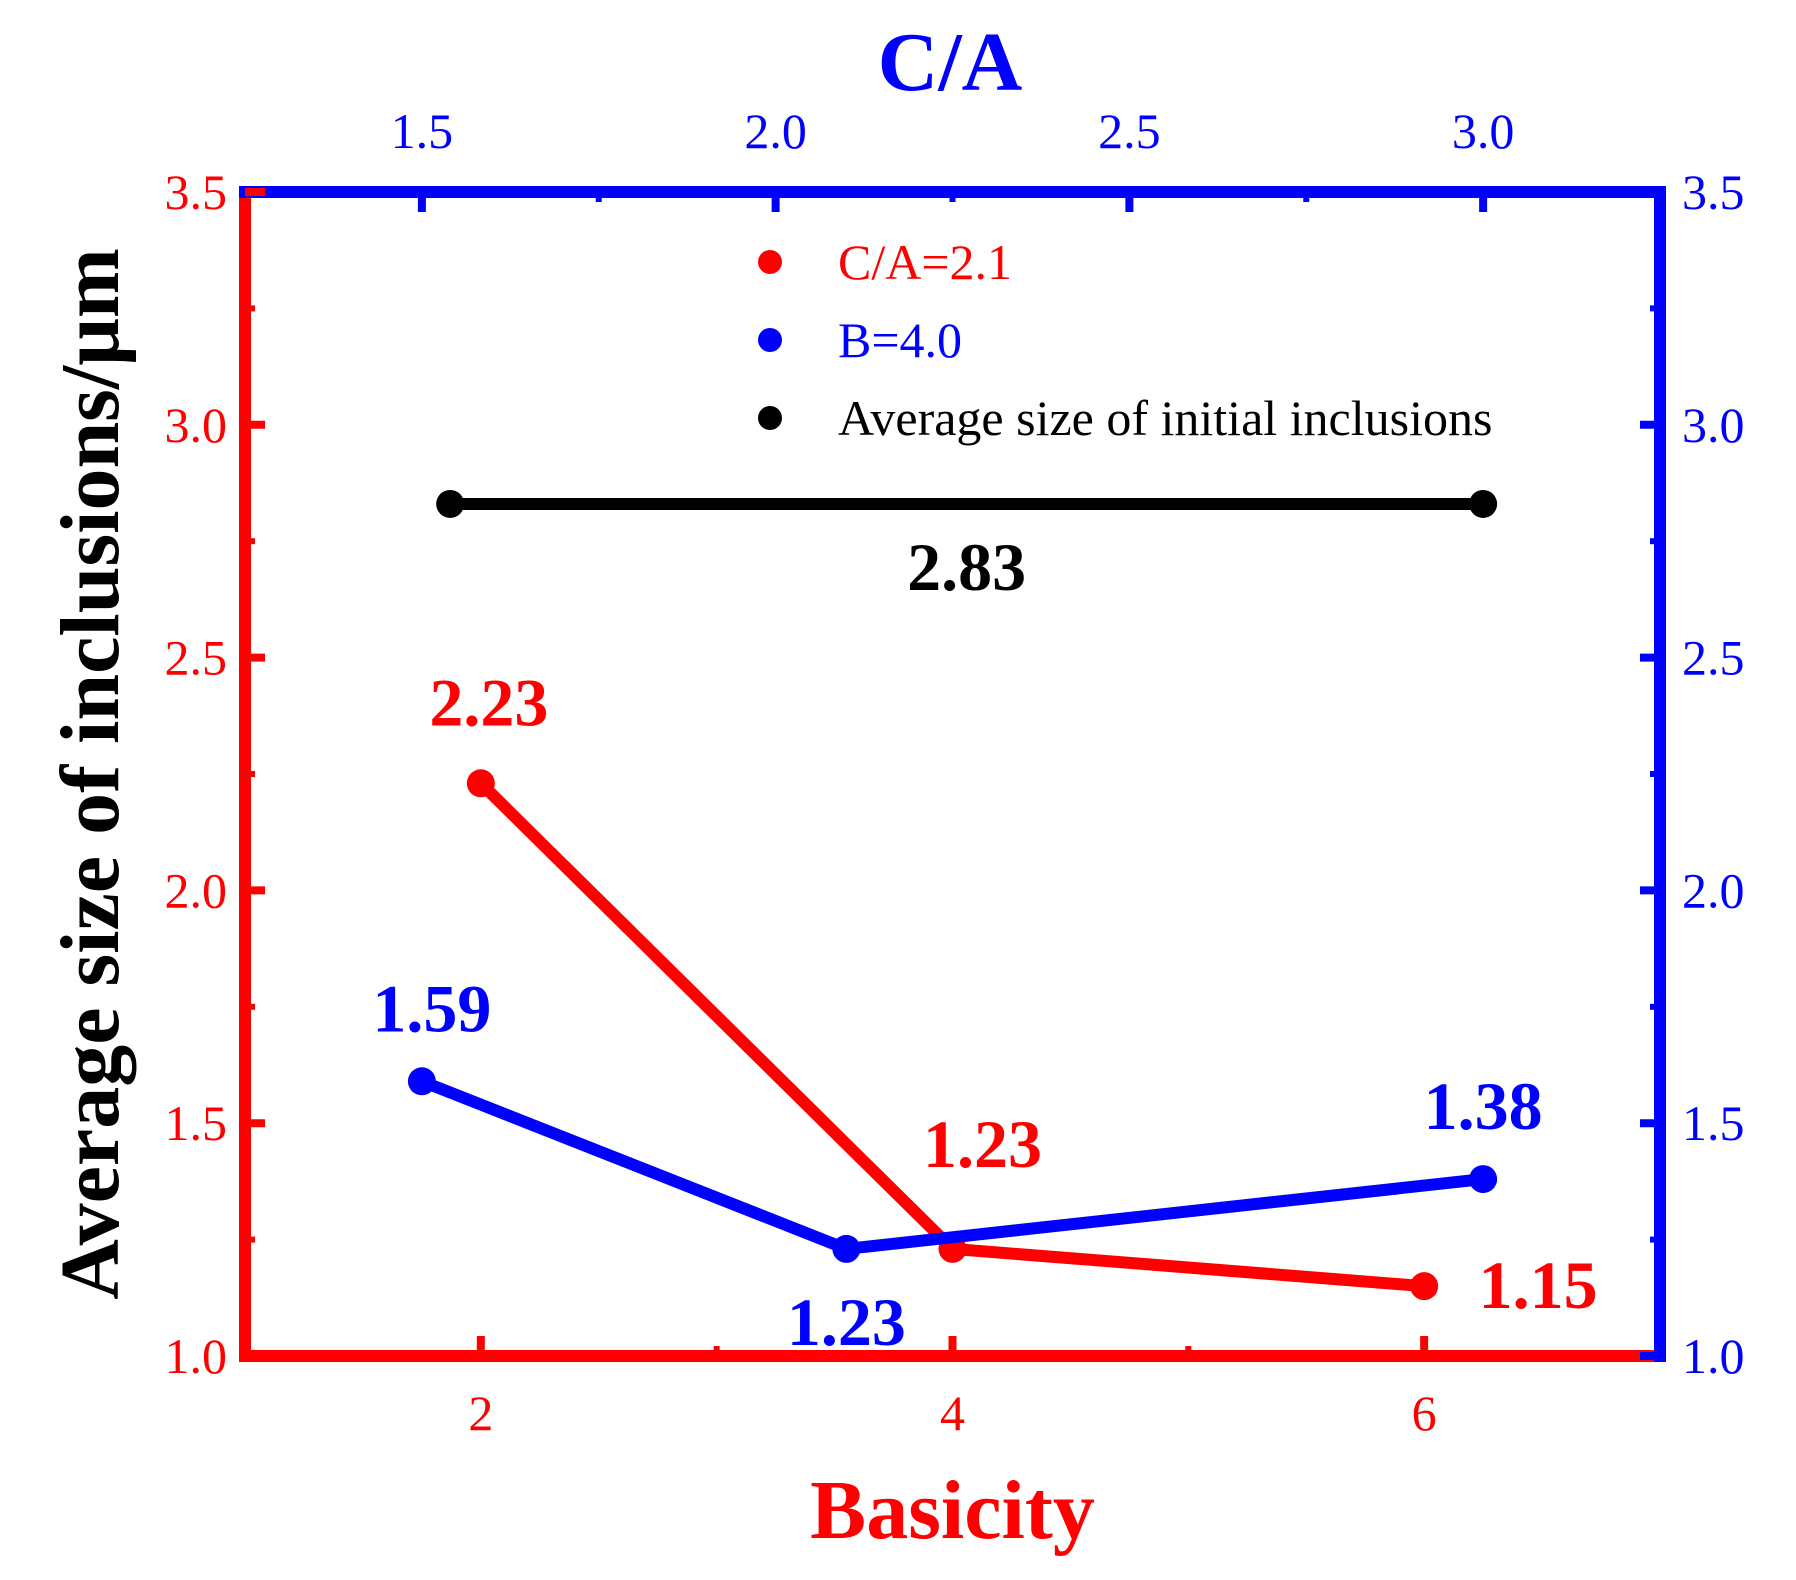  What do you see at coordinates (770, 262) in the screenshot?
I see `legend-entry-ca-2-1-marker` at bounding box center [770, 262].